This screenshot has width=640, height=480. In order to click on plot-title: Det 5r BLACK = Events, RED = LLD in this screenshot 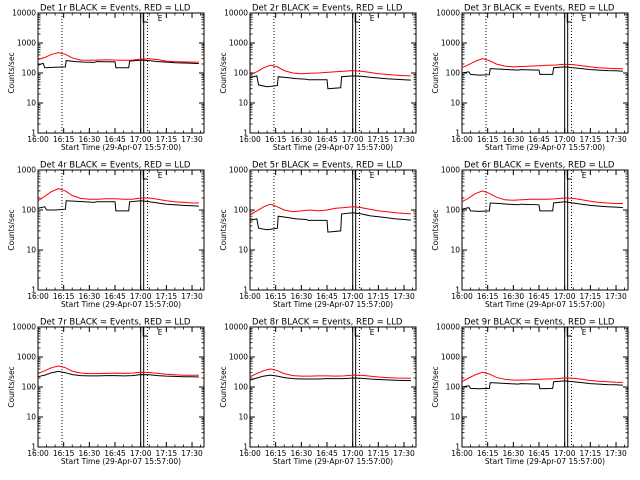, I will do `click(327, 166)`.